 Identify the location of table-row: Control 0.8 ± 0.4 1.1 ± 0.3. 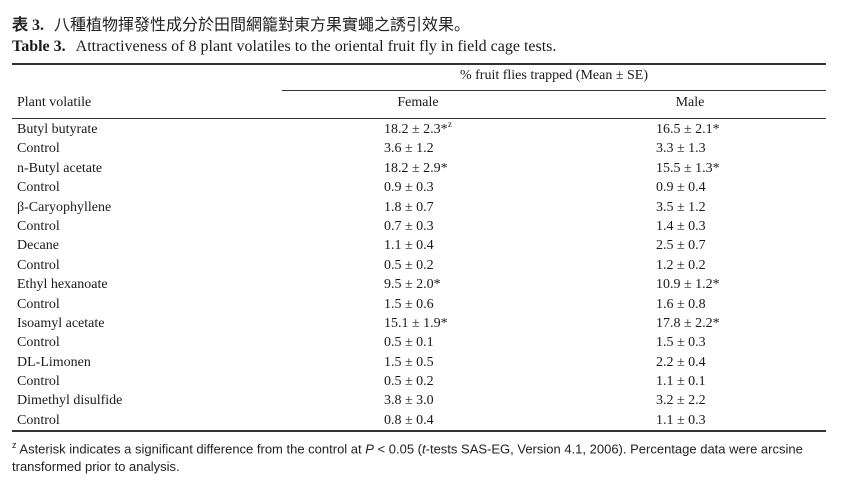
(426, 420).